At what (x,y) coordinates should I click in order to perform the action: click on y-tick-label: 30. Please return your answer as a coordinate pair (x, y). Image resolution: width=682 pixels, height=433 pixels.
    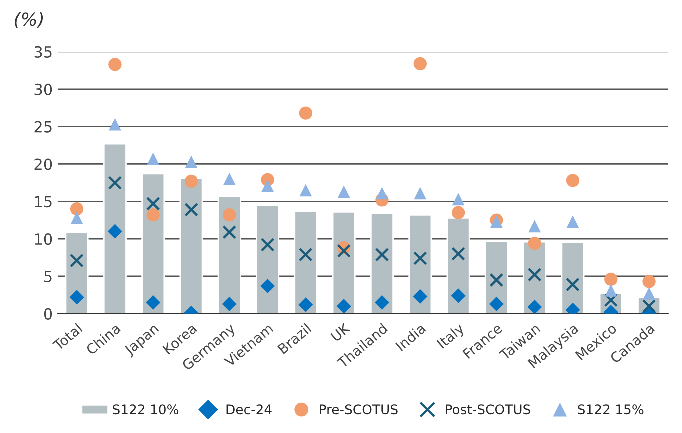
    Looking at the image, I should click on (43, 90).